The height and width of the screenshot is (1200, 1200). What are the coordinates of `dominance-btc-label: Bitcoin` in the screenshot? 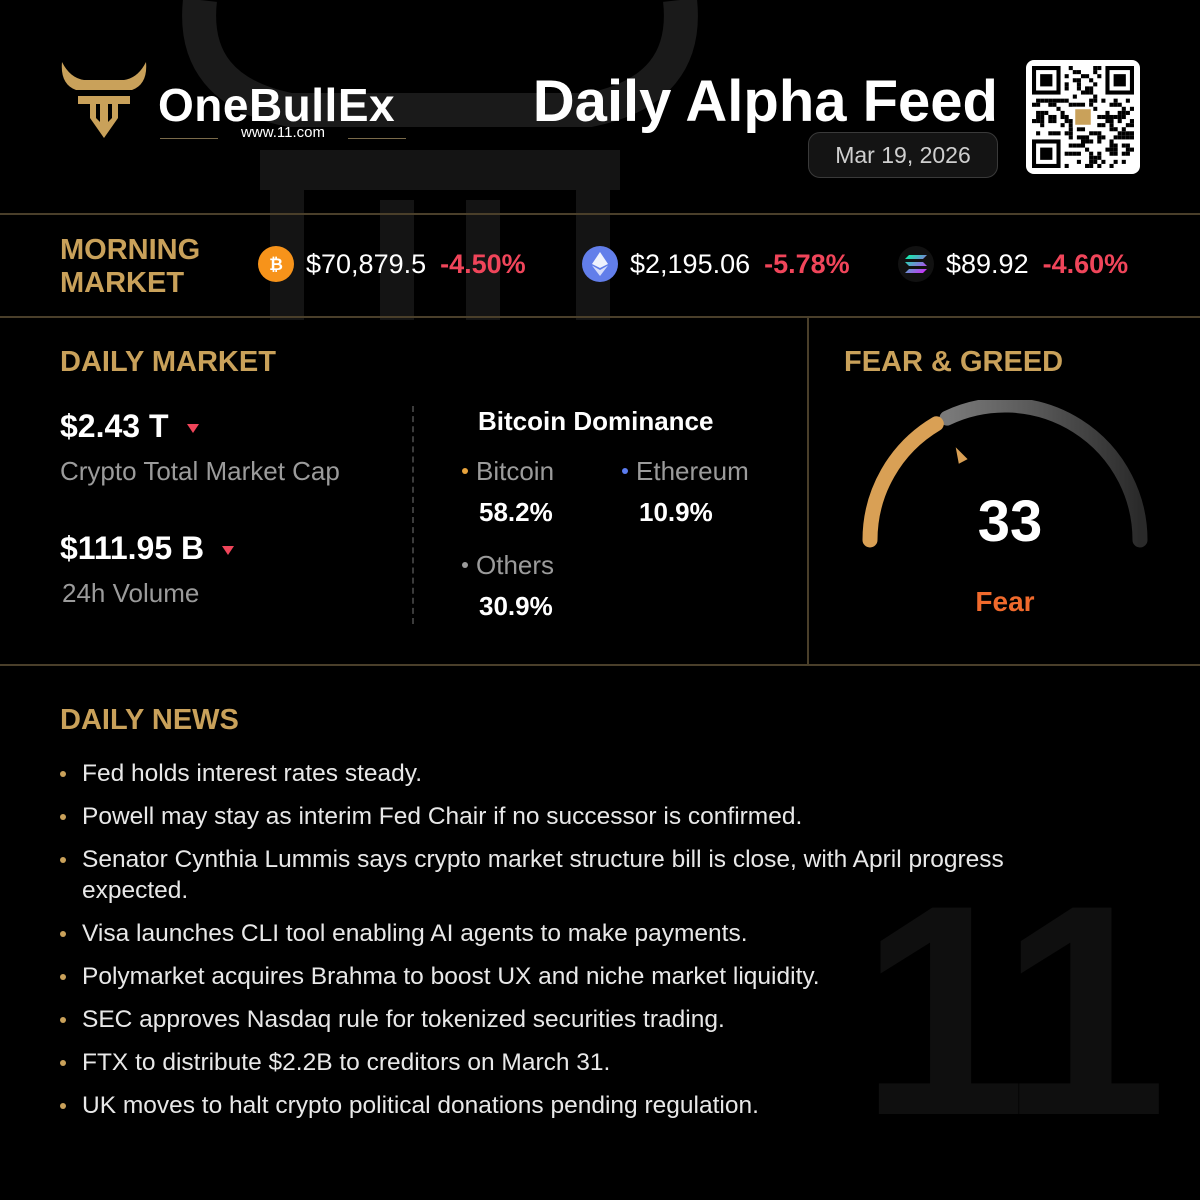 It's located at (508, 471).